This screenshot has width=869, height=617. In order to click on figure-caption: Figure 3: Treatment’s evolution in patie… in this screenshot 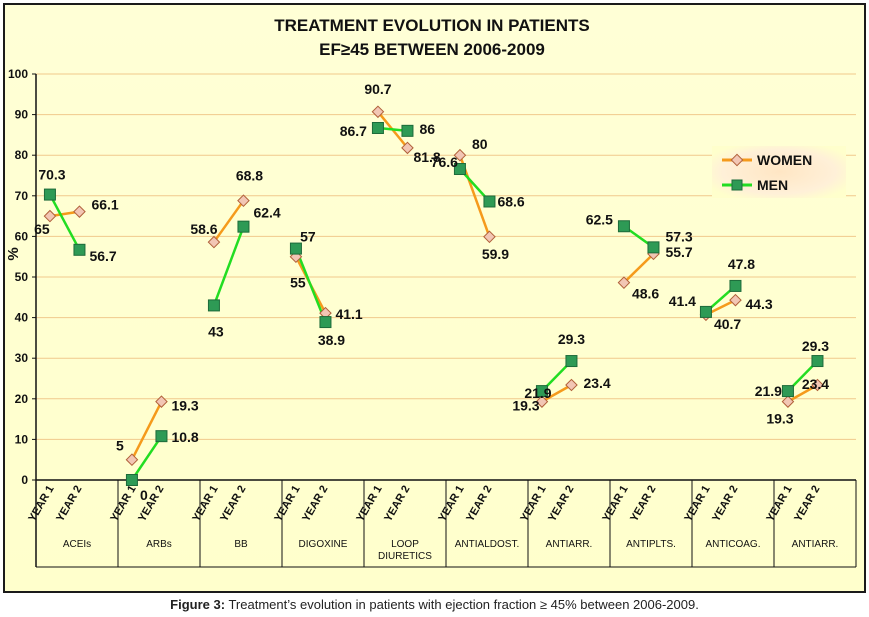, I will do `click(434, 604)`.